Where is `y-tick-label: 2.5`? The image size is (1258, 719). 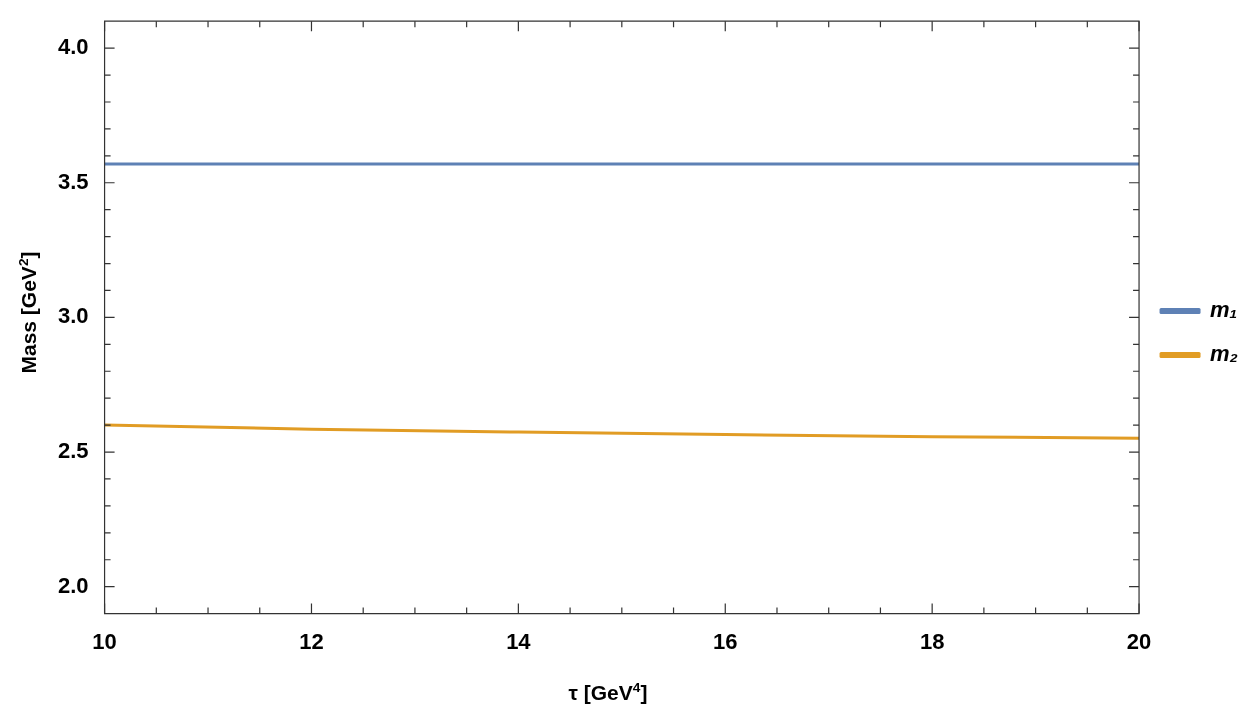 y-tick-label: 2.5 is located at coordinates (73, 451).